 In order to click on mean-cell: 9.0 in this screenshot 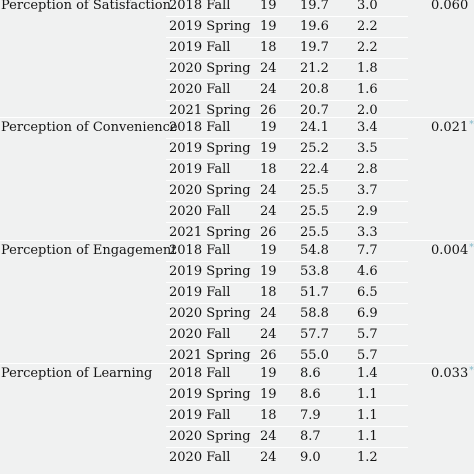, I will do `click(310, 457)`.